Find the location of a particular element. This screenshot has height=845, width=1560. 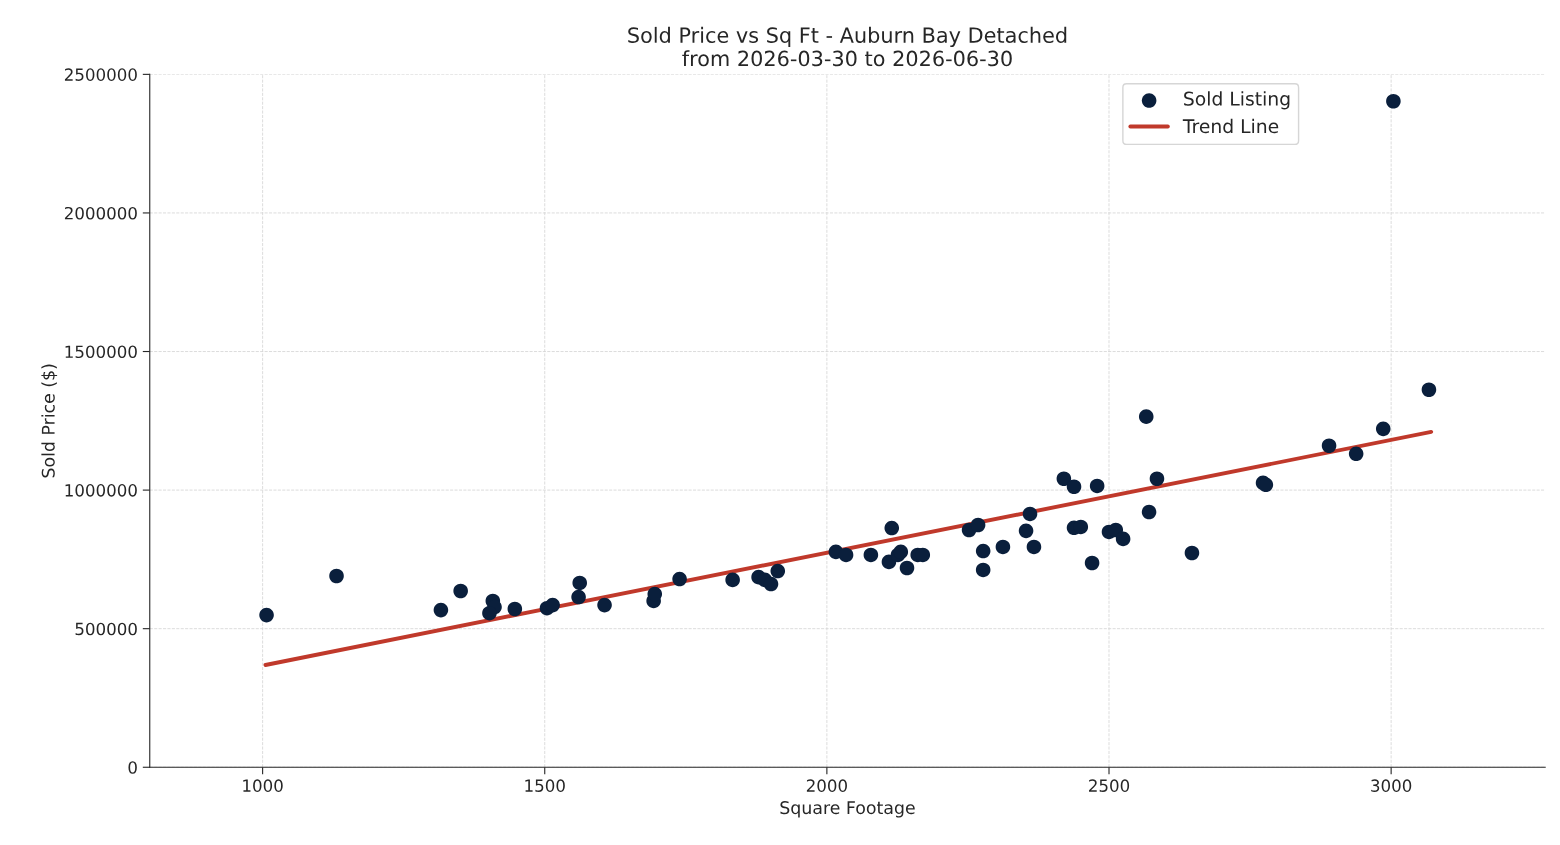

y-tick-label: 1000000 is located at coordinates (101, 490).